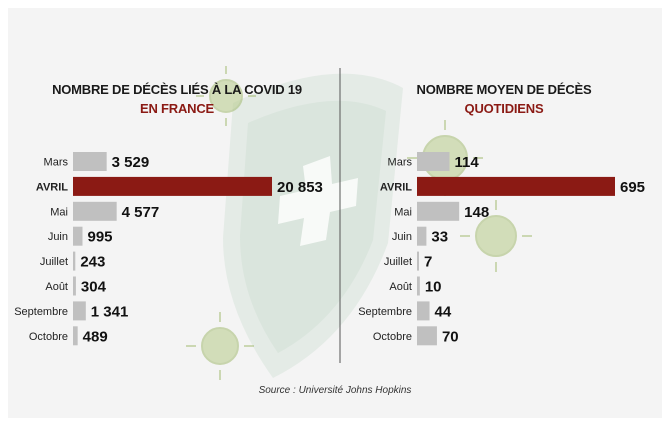  What do you see at coordinates (177, 89) in the screenshot?
I see `left-chart-title: NOMBRE DE DÉCÈS LIÉS À LA COVID 19` at bounding box center [177, 89].